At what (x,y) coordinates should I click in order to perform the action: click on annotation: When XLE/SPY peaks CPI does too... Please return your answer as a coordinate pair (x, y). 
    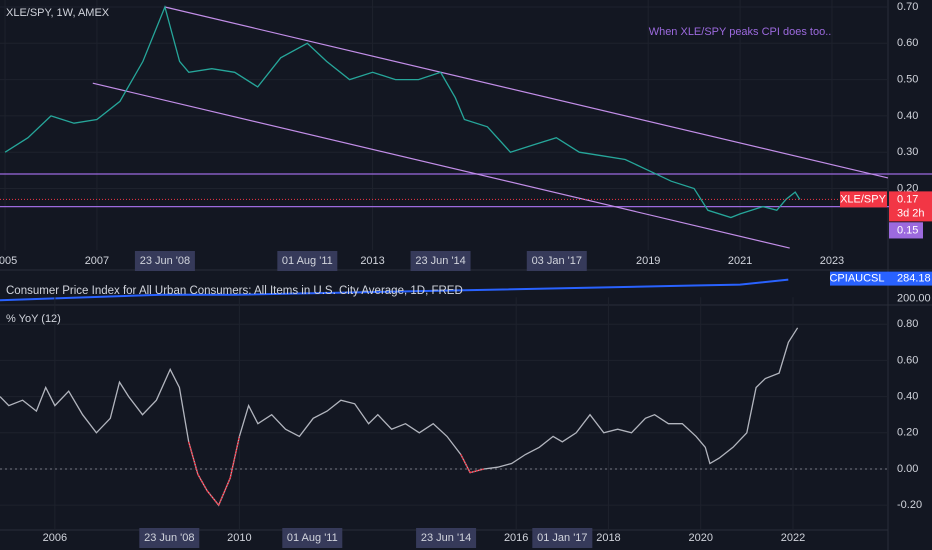
    Looking at the image, I should click on (740, 32).